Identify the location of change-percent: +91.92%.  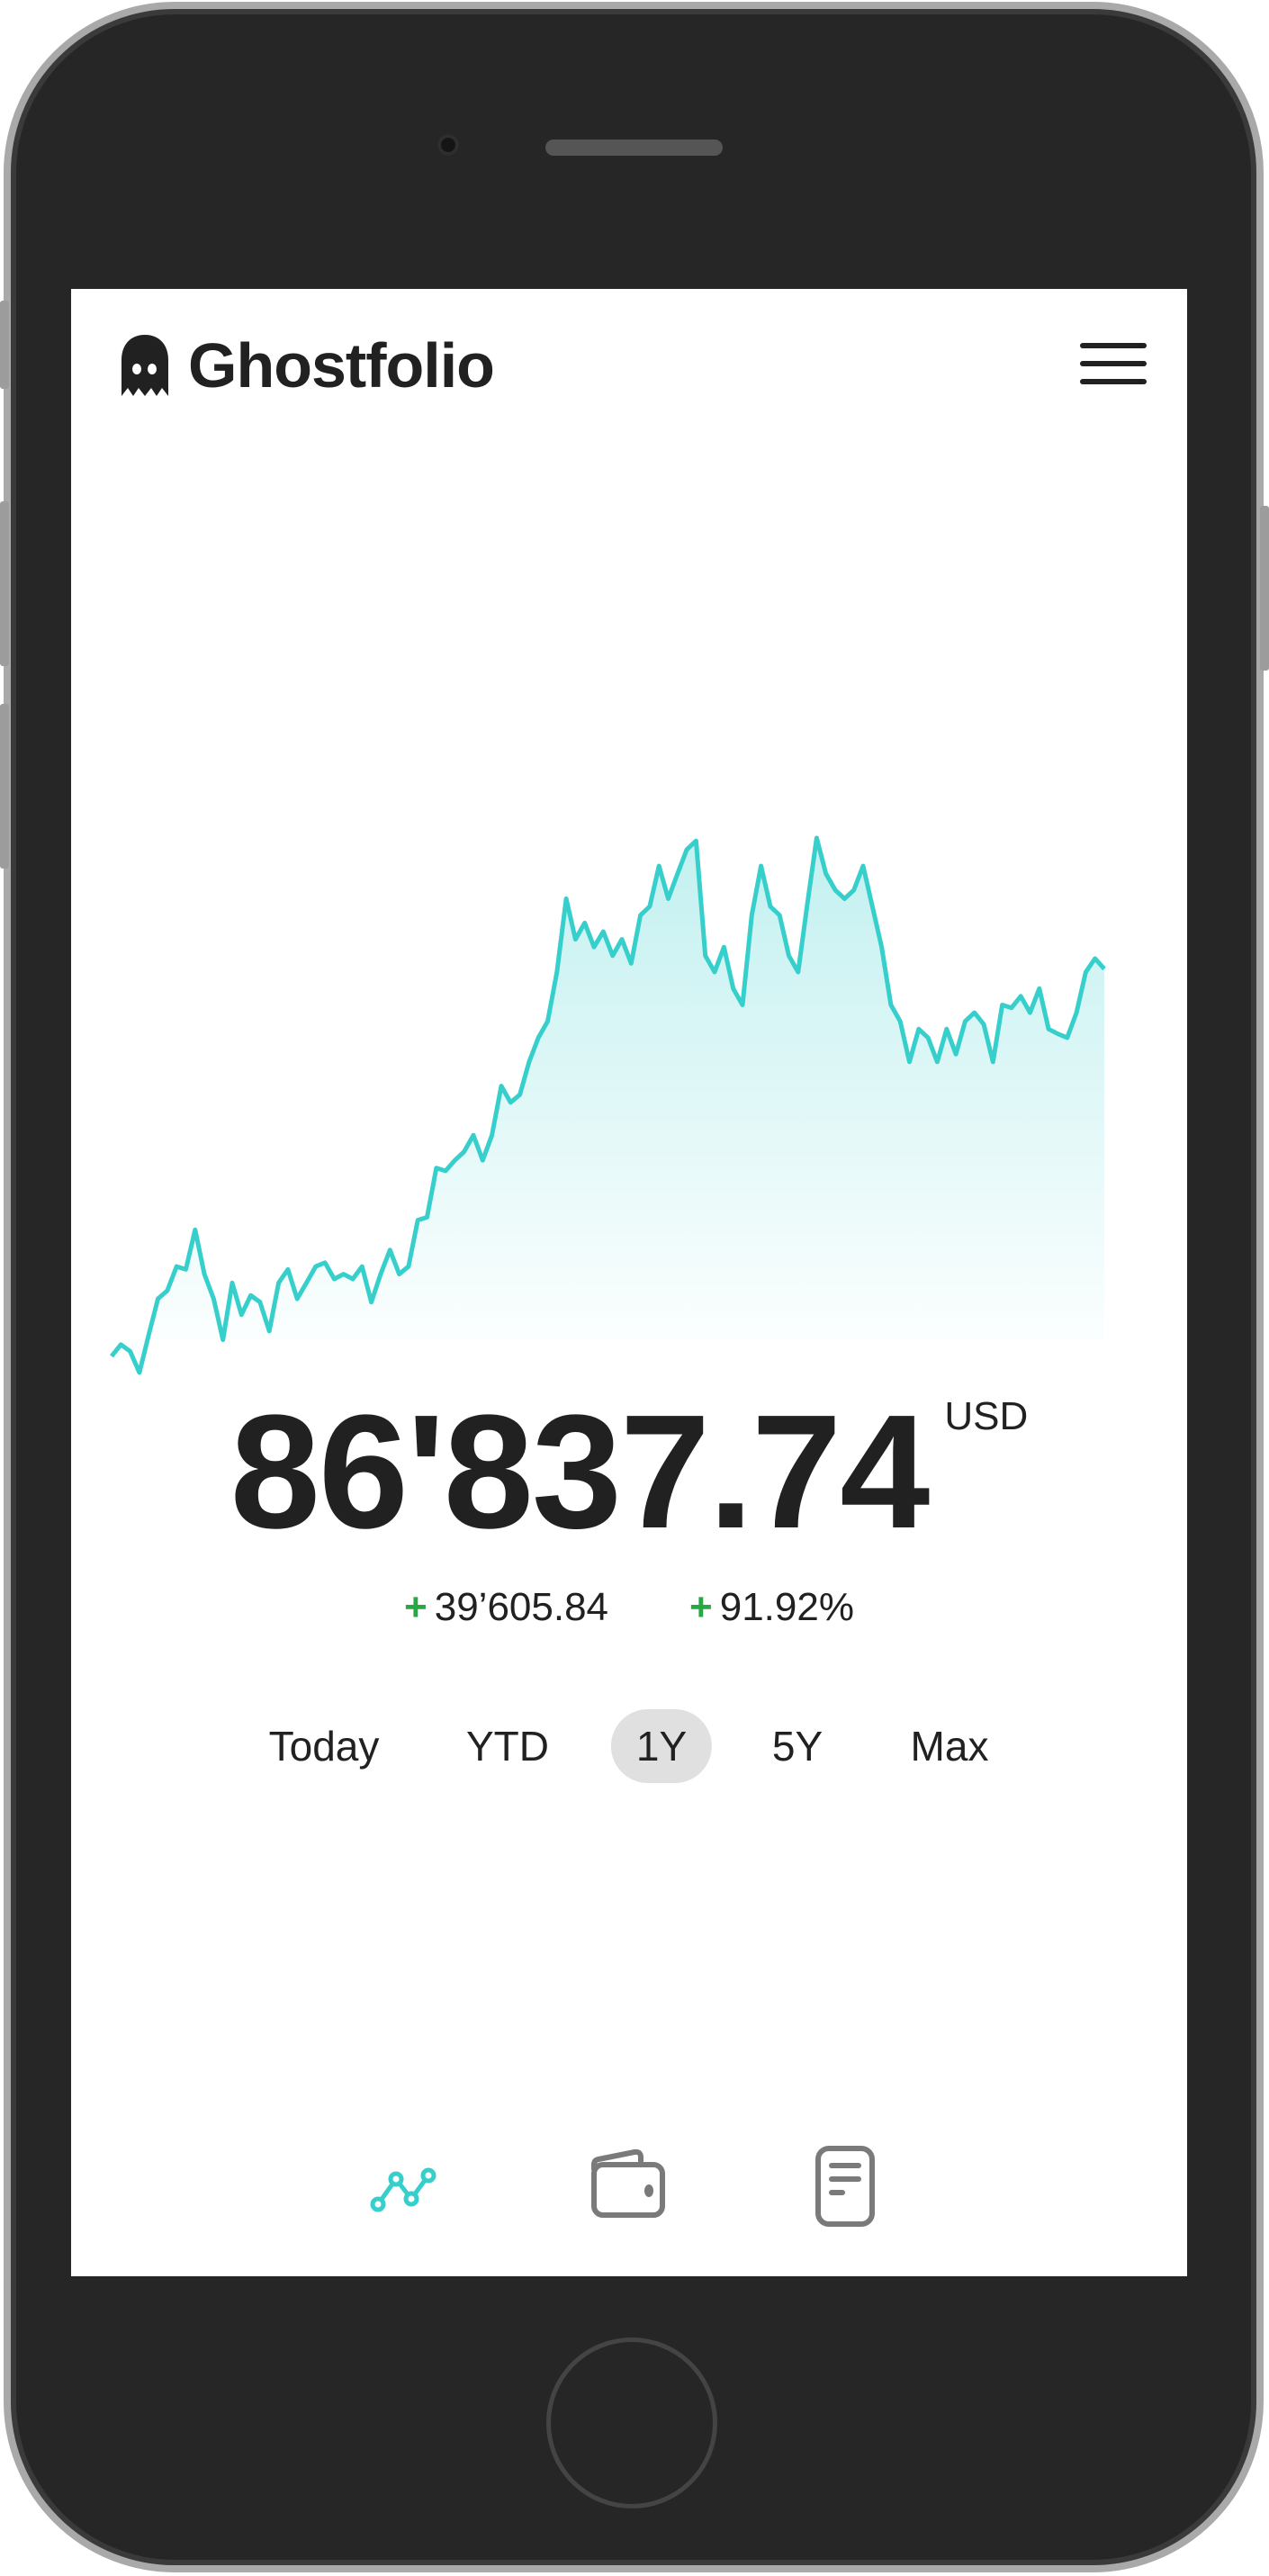
(772, 1607).